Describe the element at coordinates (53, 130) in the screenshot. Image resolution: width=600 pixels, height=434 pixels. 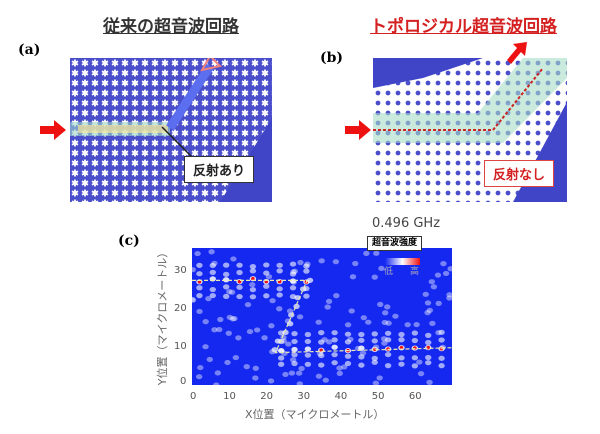
I see `input-arrow-a` at that location.